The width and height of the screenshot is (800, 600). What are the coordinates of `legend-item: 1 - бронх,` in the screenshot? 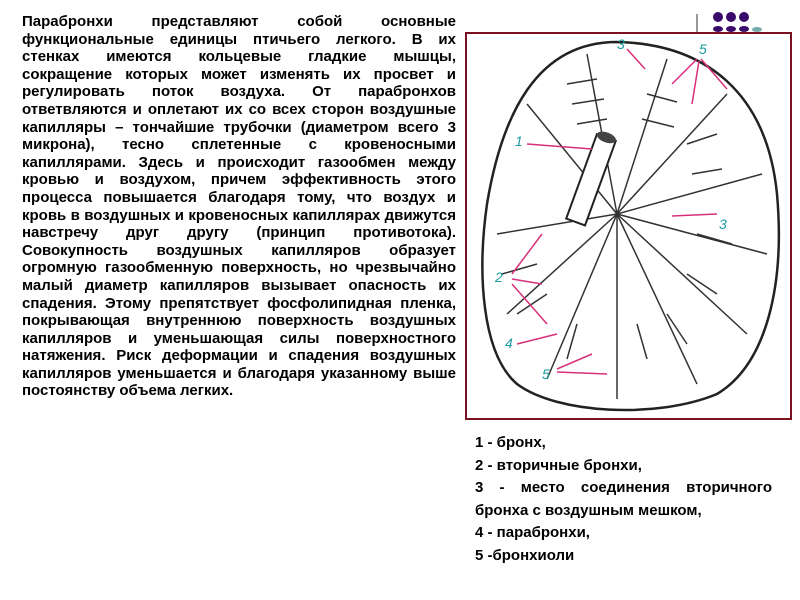 It's located at (510, 442).